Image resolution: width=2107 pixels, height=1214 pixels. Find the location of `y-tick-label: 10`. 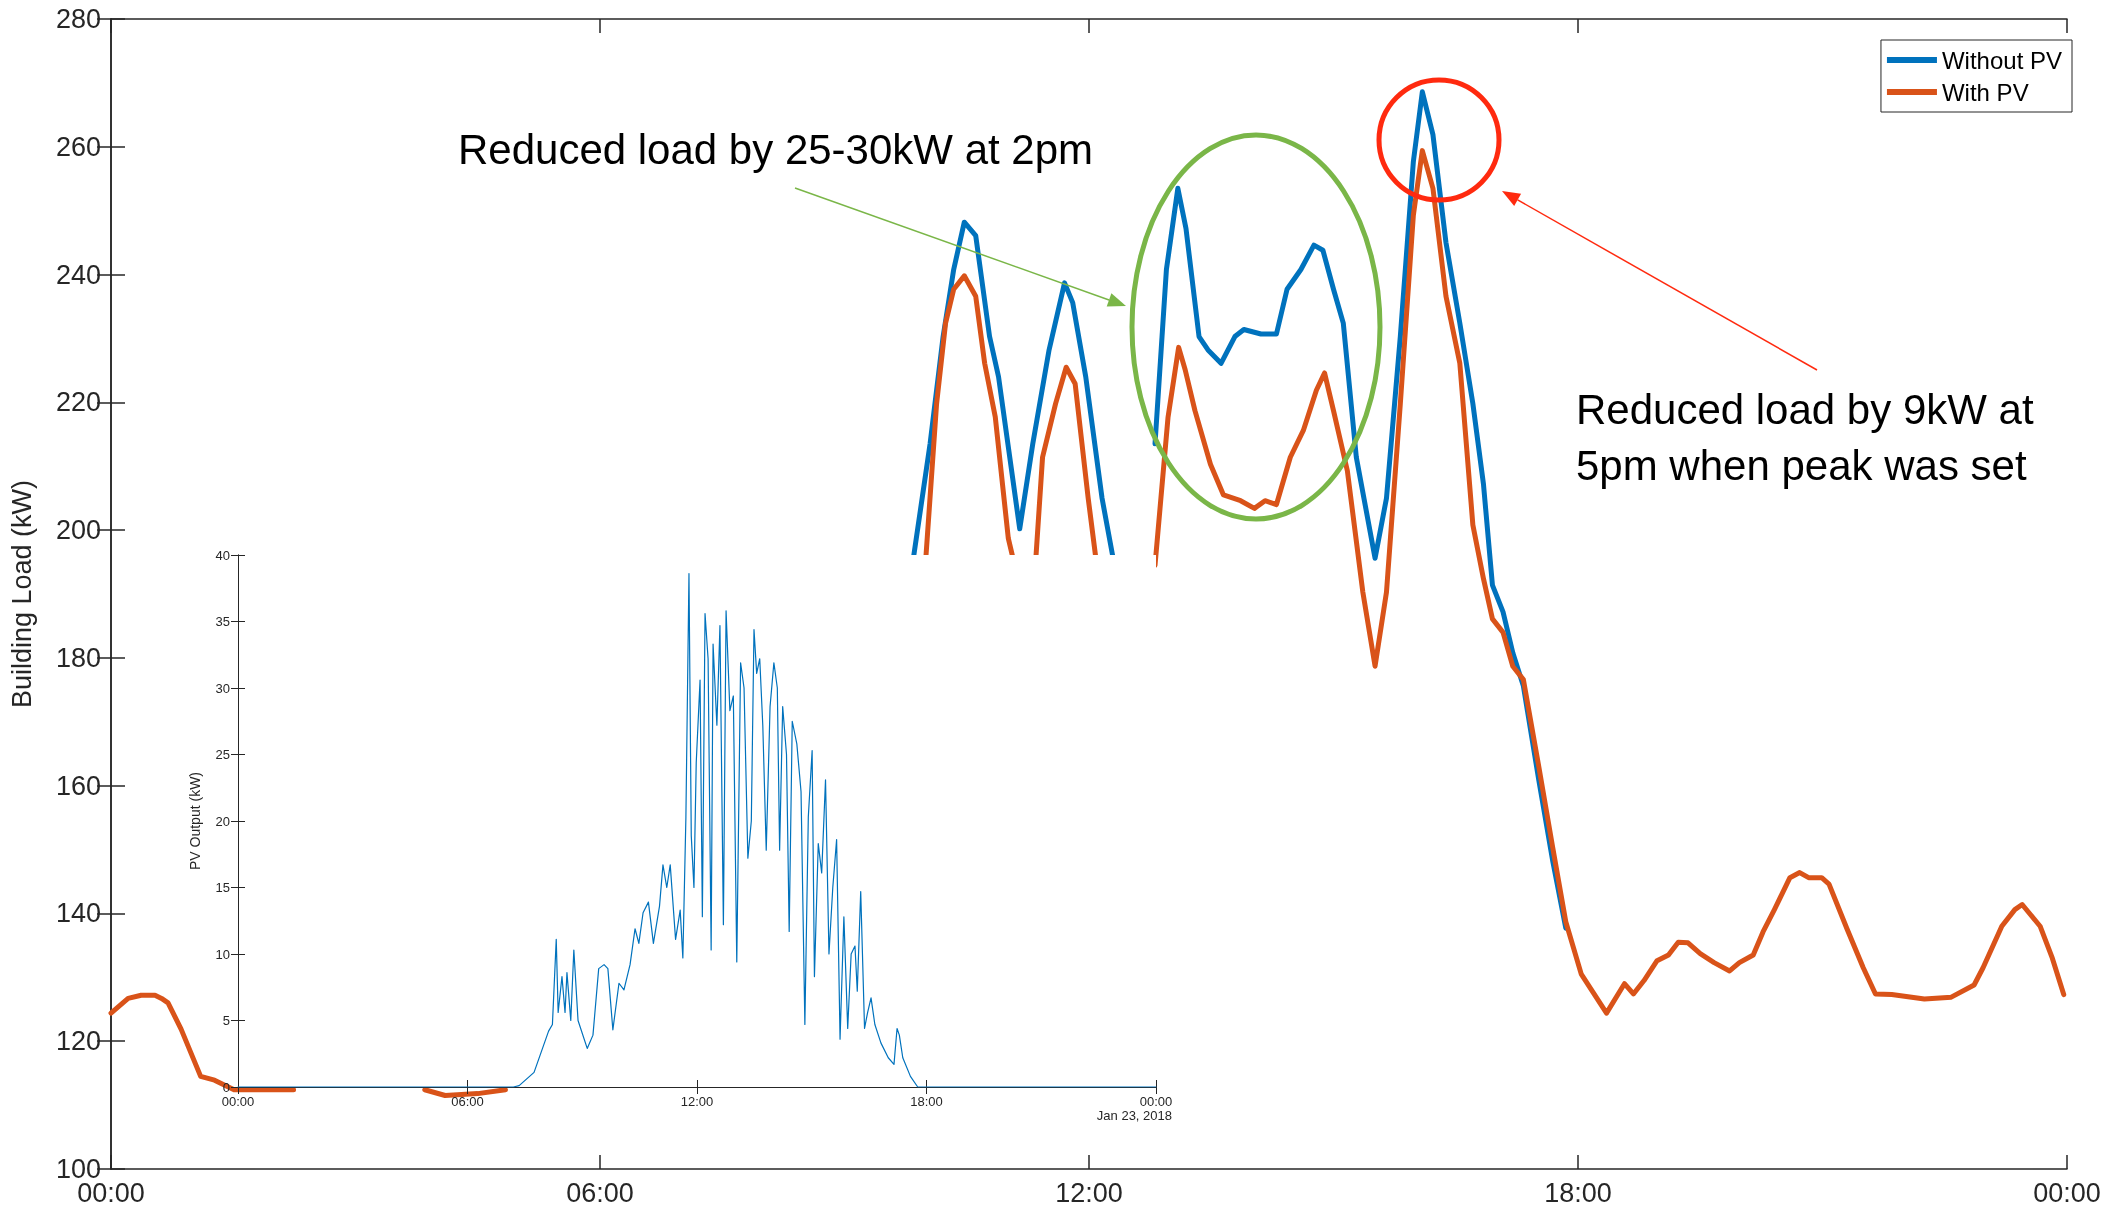

y-tick-label: 10 is located at coordinates (222, 954).